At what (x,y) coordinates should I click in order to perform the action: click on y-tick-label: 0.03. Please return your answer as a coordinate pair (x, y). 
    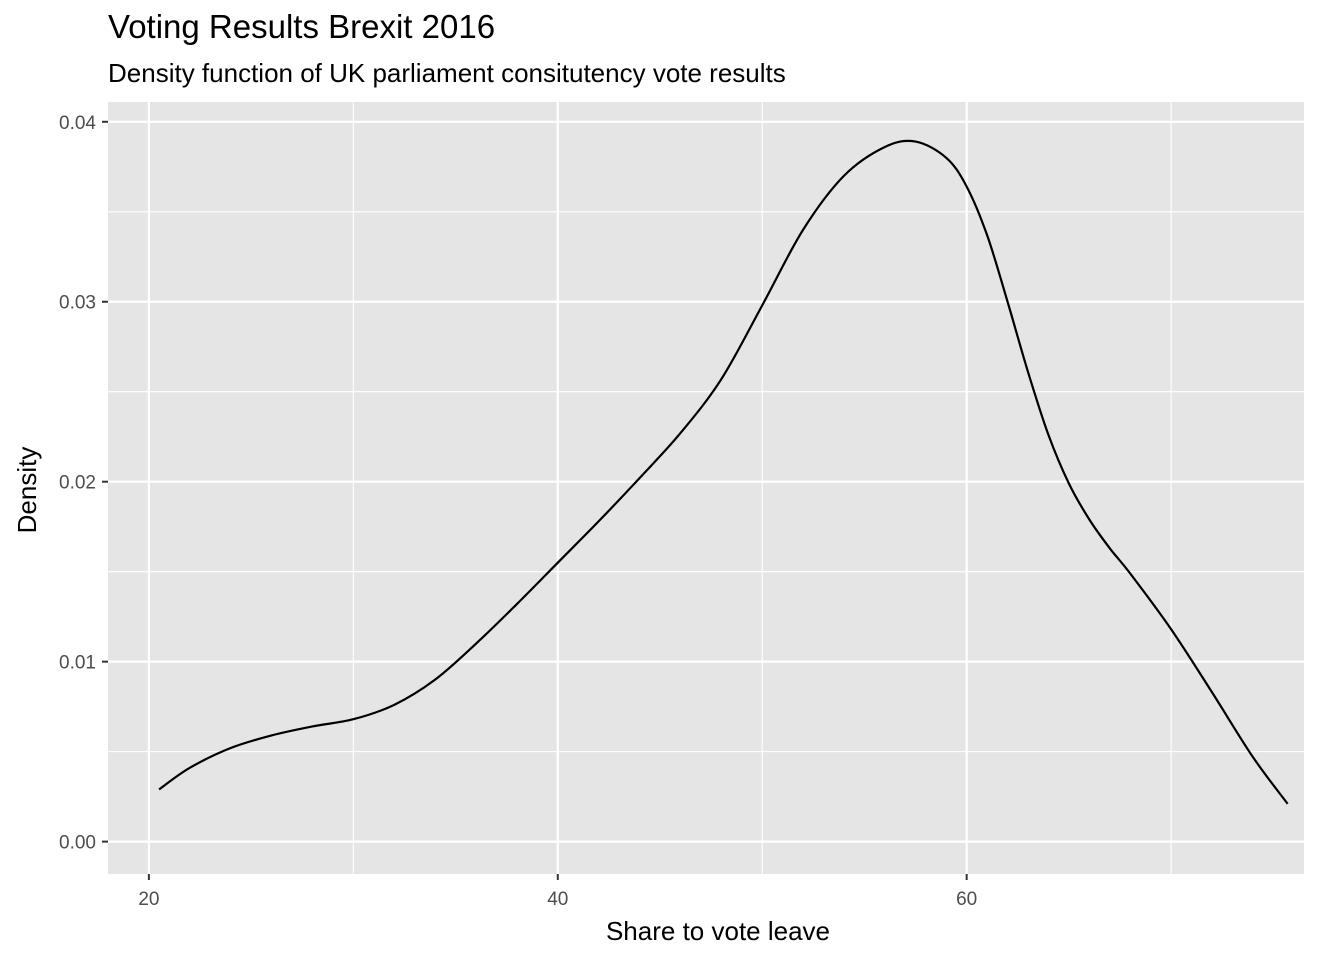
    Looking at the image, I should click on (77, 303).